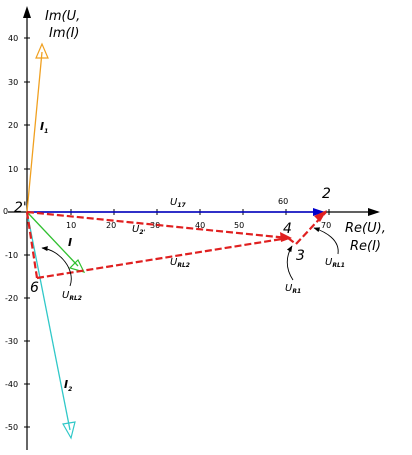 The image size is (412, 455). Describe the element at coordinates (62, 16) in the screenshot. I see `y-axis-label-line1: Im(U,` at that location.